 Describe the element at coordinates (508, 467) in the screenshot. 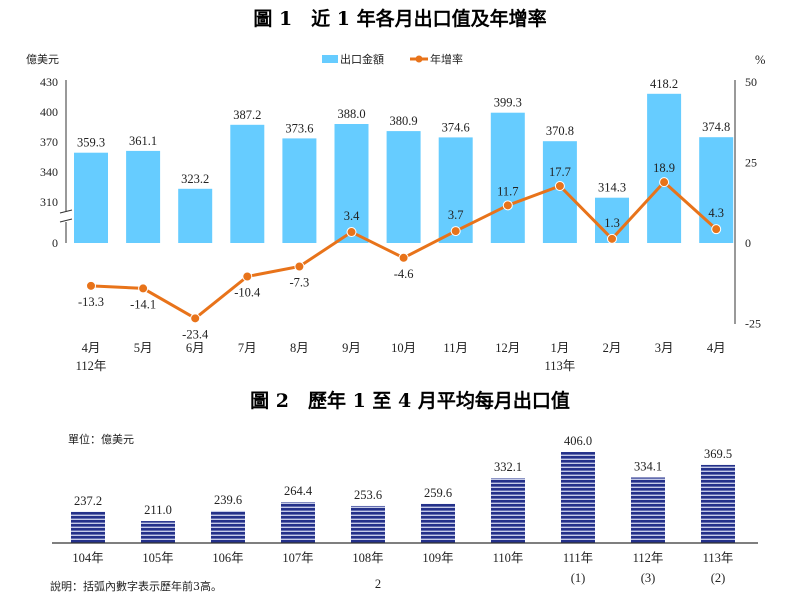

I see `bar-value-label: 332.1` at that location.